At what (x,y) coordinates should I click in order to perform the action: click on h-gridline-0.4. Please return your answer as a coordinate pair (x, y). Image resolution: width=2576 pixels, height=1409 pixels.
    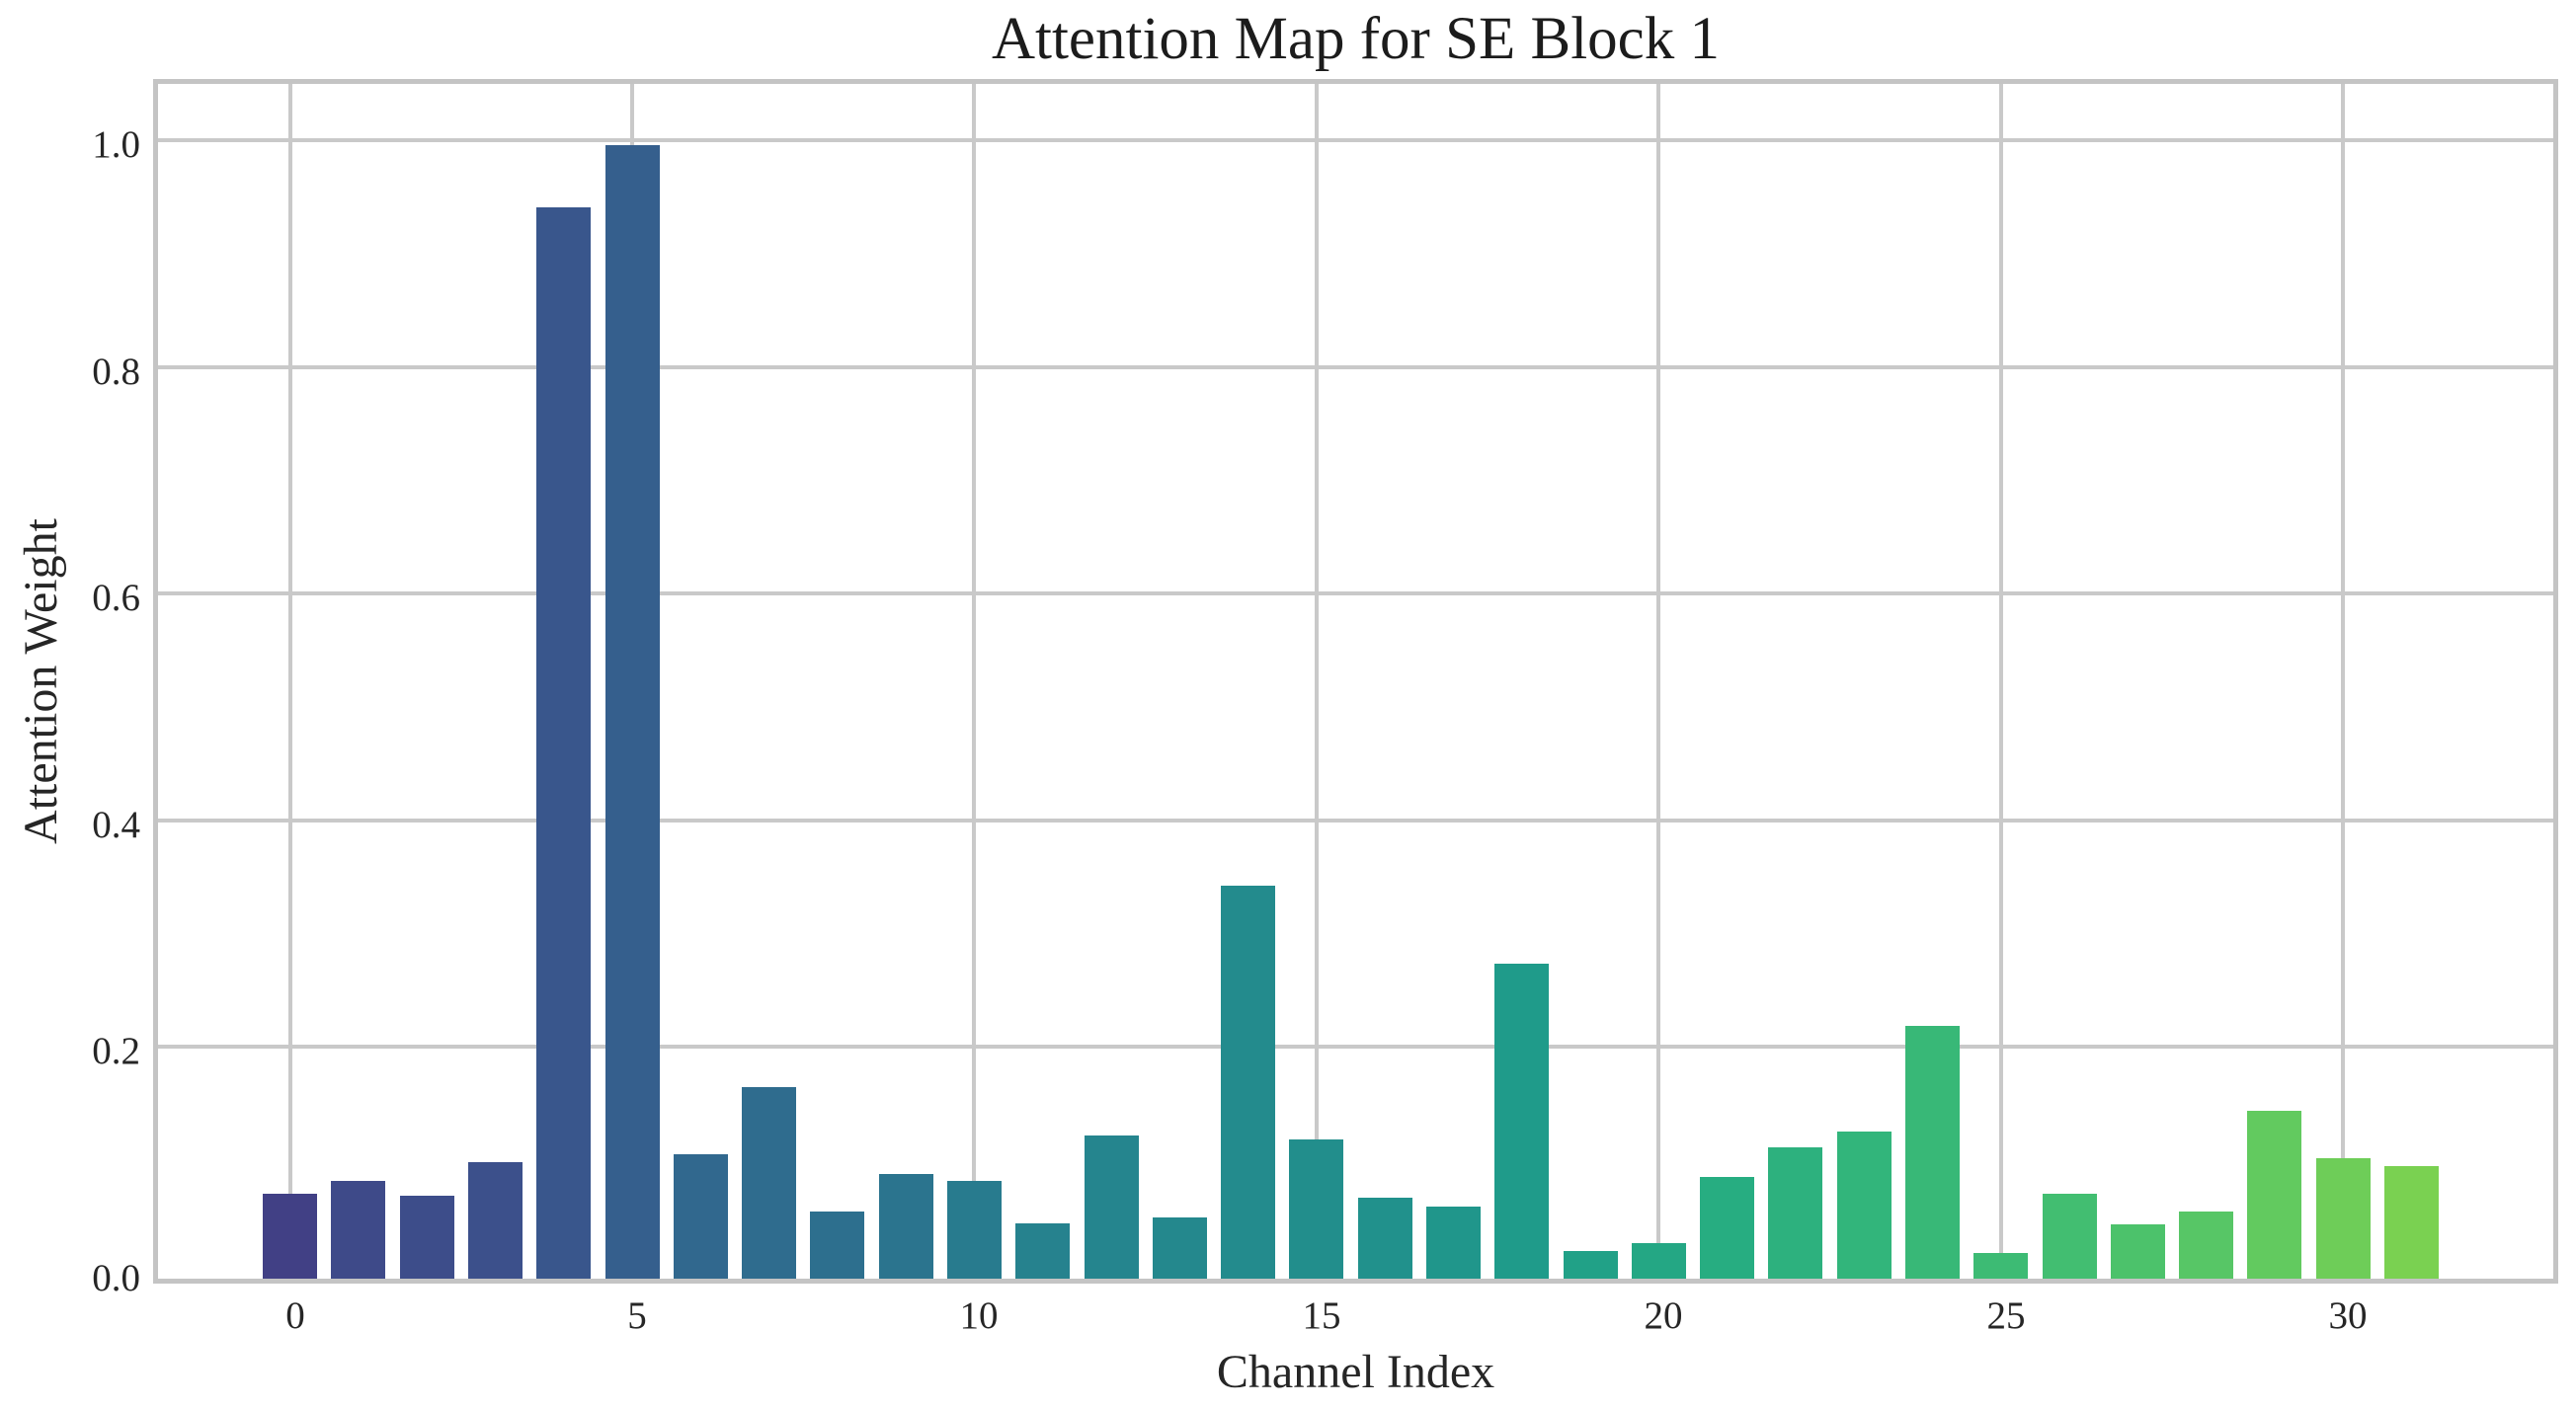
    Looking at the image, I should click on (1355, 820).